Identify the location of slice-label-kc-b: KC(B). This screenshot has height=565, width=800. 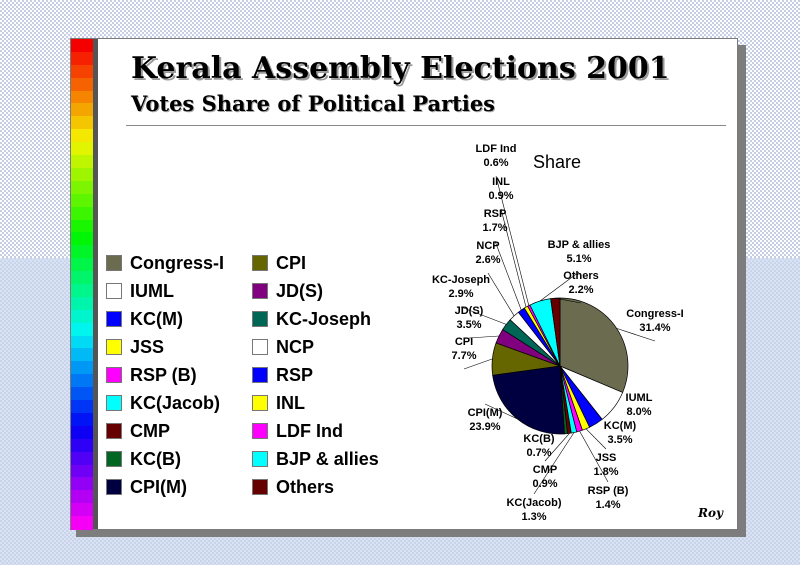
(538, 439).